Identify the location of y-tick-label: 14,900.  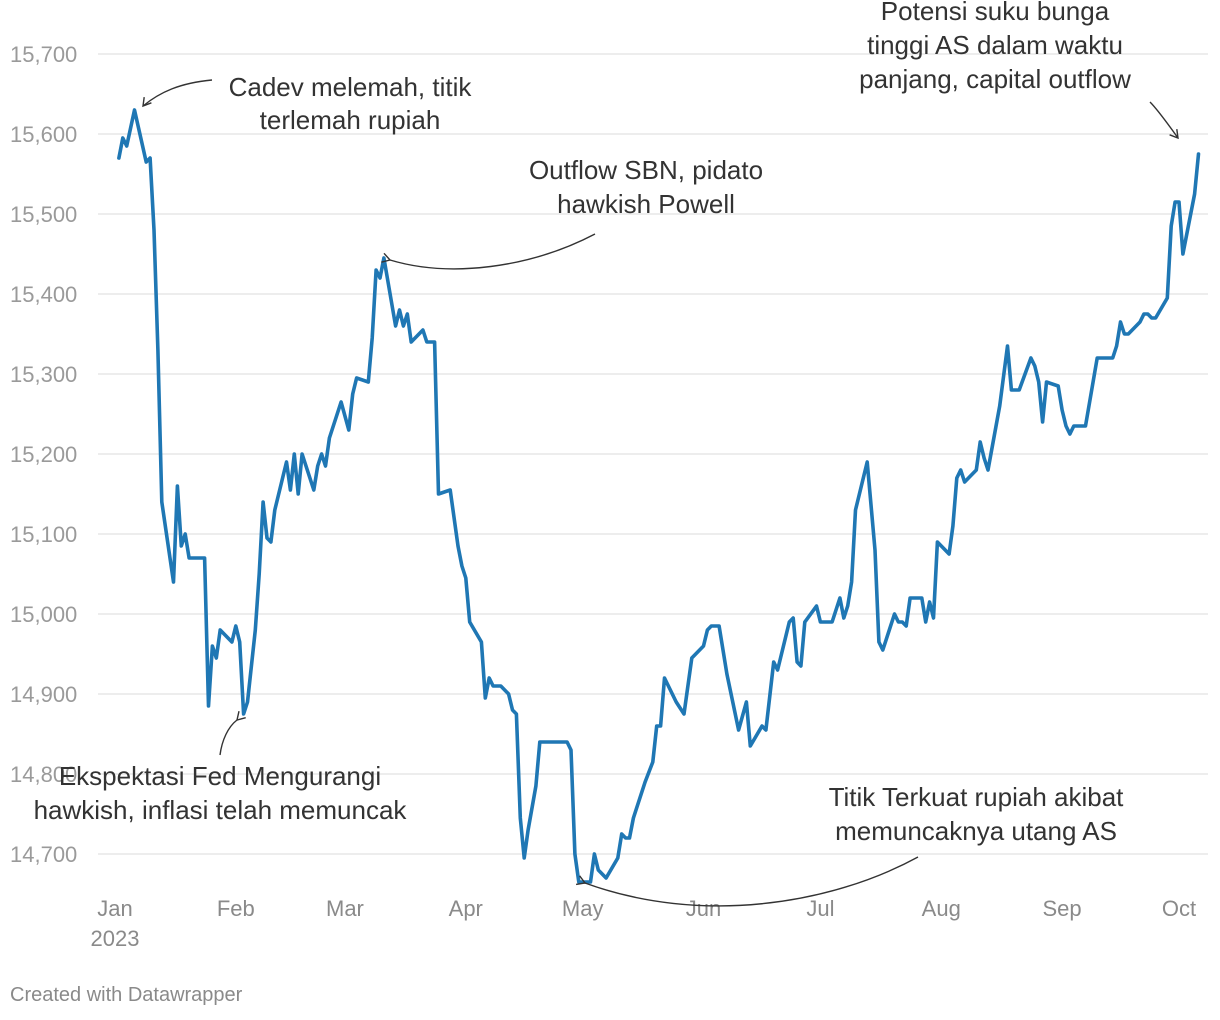
(43, 694).